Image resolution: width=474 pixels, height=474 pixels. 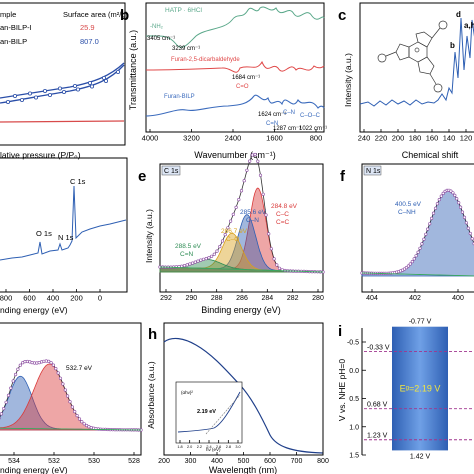 What do you see at coordinates (412, 56) in the screenshot?
I see `panel-c-structure` at bounding box center [412, 56].